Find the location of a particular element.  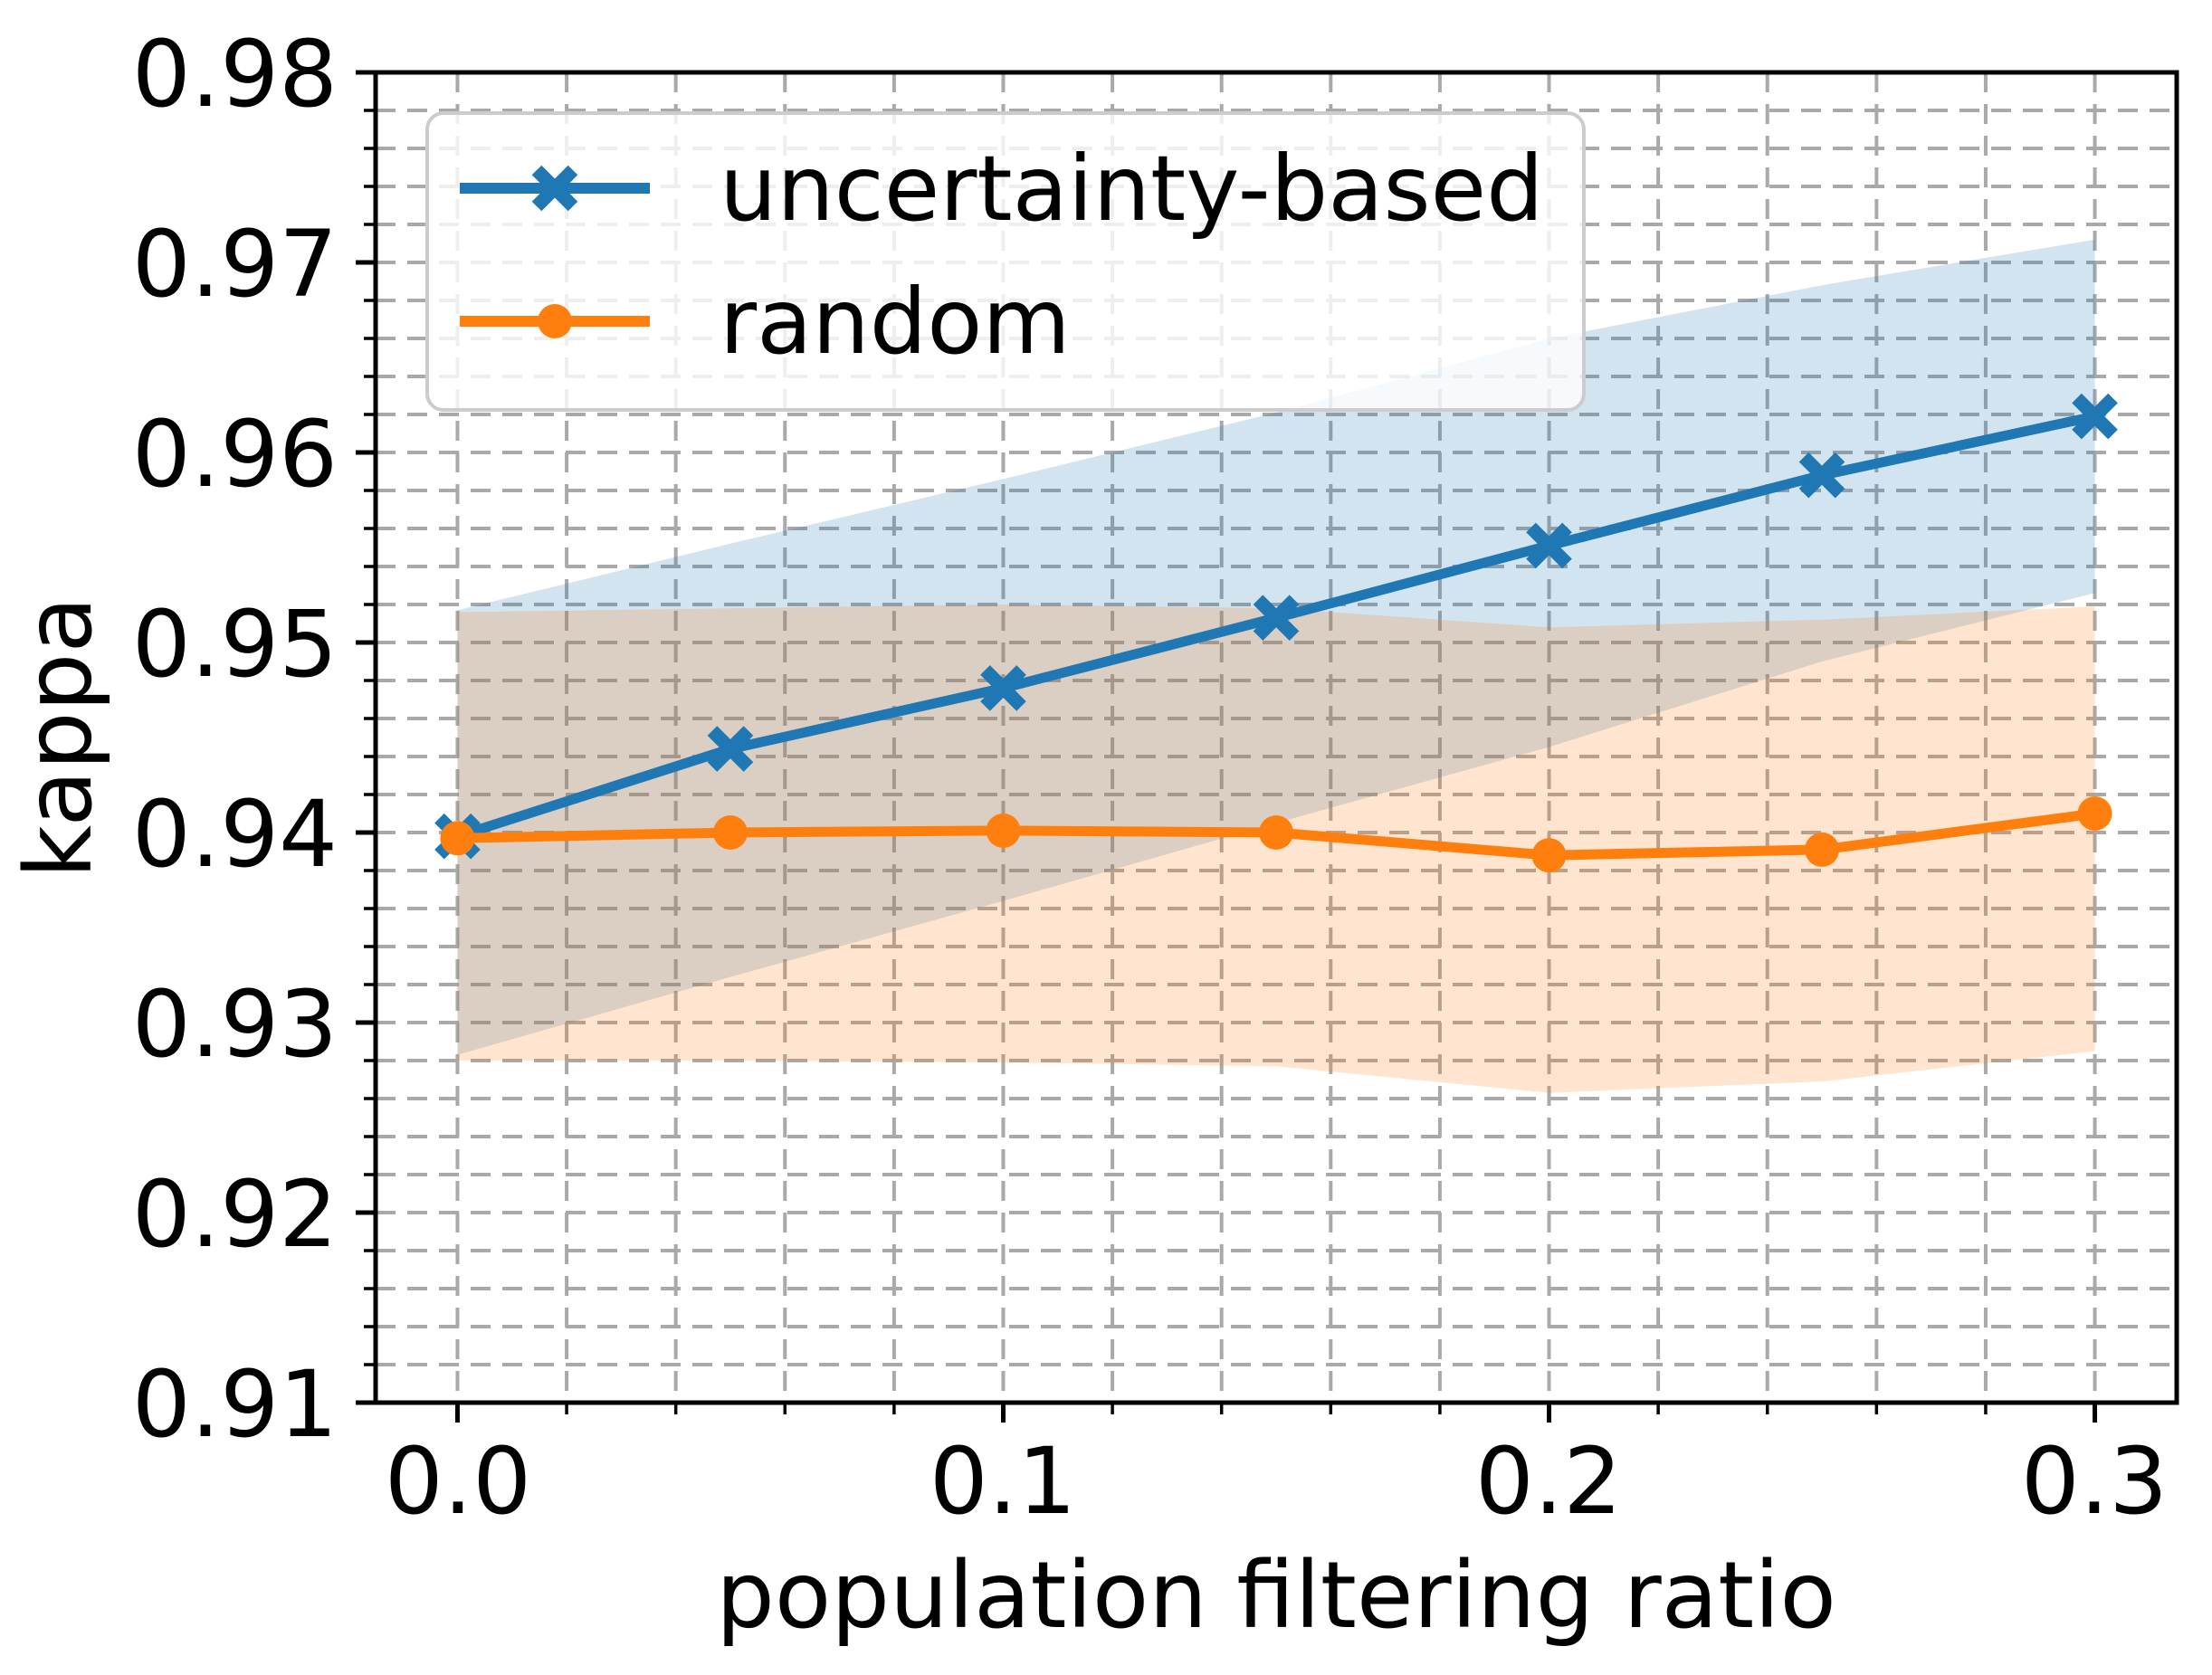

x-tick-label: 0.3 is located at coordinates (2094, 1482).